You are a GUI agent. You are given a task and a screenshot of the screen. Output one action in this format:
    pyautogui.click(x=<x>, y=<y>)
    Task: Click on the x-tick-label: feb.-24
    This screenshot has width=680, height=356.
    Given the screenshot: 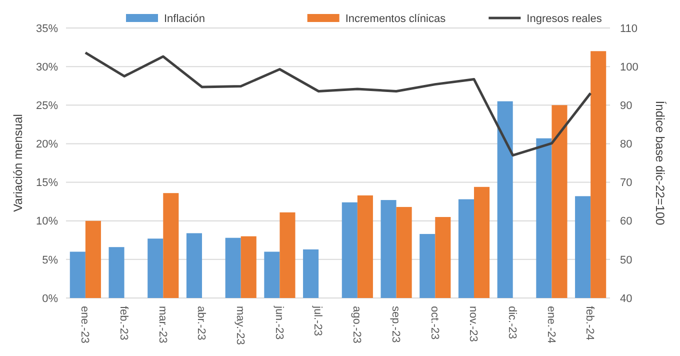 What is the action you would take?
    pyautogui.click(x=590, y=323)
    